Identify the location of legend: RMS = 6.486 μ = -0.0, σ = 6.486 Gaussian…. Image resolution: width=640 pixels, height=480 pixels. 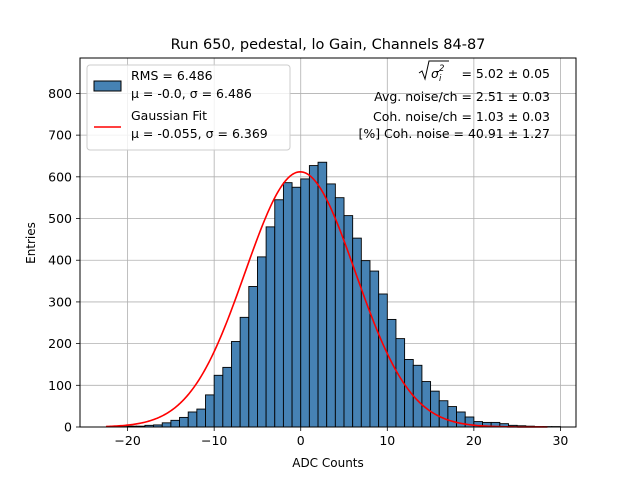
(188, 107).